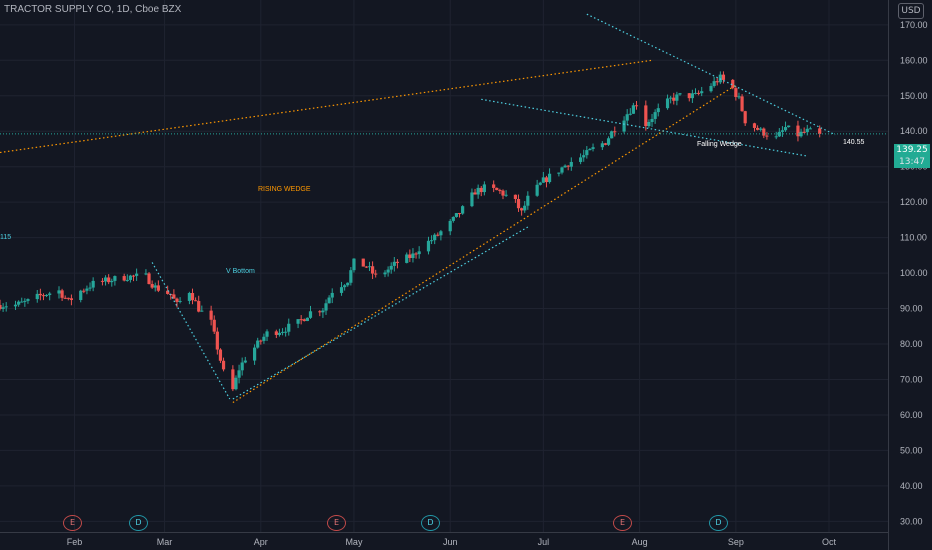  What do you see at coordinates (911, 450) in the screenshot?
I see `y-tick-label: 50.00` at bounding box center [911, 450].